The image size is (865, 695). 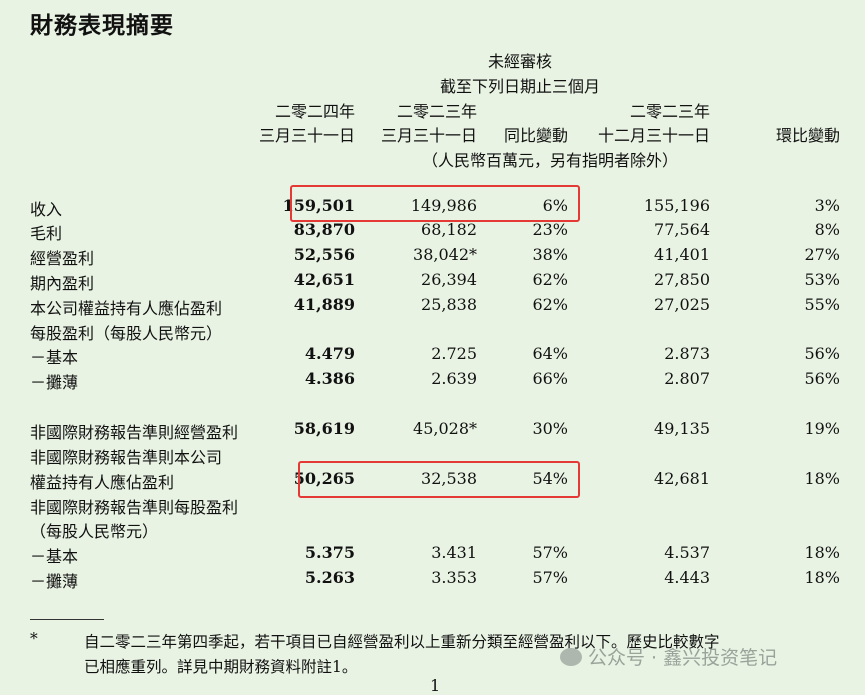 I want to click on value-2023q4: 41,401, so click(x=682, y=254).